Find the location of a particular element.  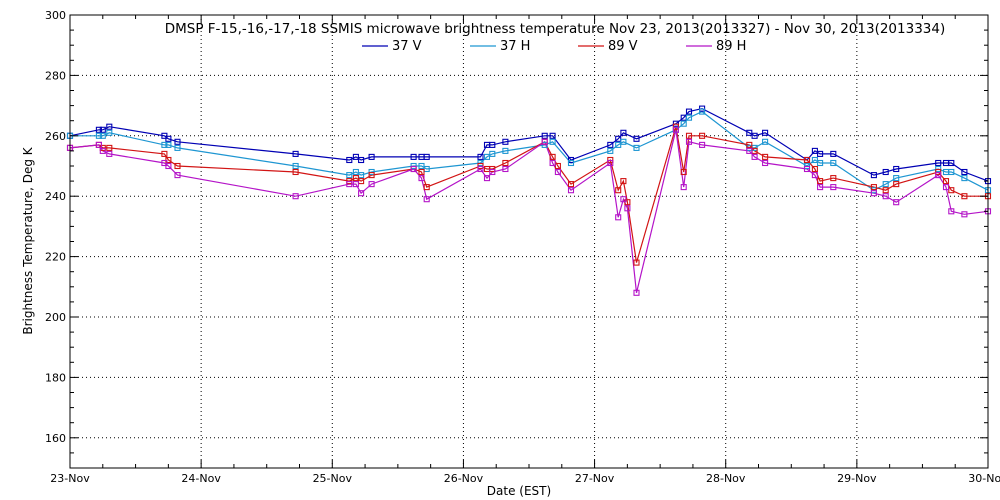

y-tick-label: 200 is located at coordinates (55, 317).